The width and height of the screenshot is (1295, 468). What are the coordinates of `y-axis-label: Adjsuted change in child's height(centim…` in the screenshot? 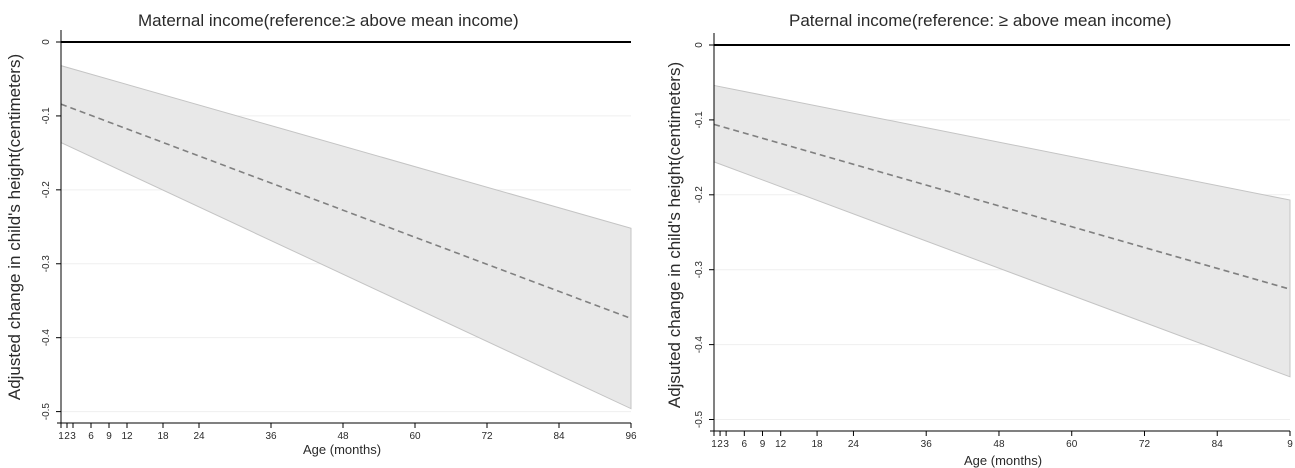 It's located at (674, 235).